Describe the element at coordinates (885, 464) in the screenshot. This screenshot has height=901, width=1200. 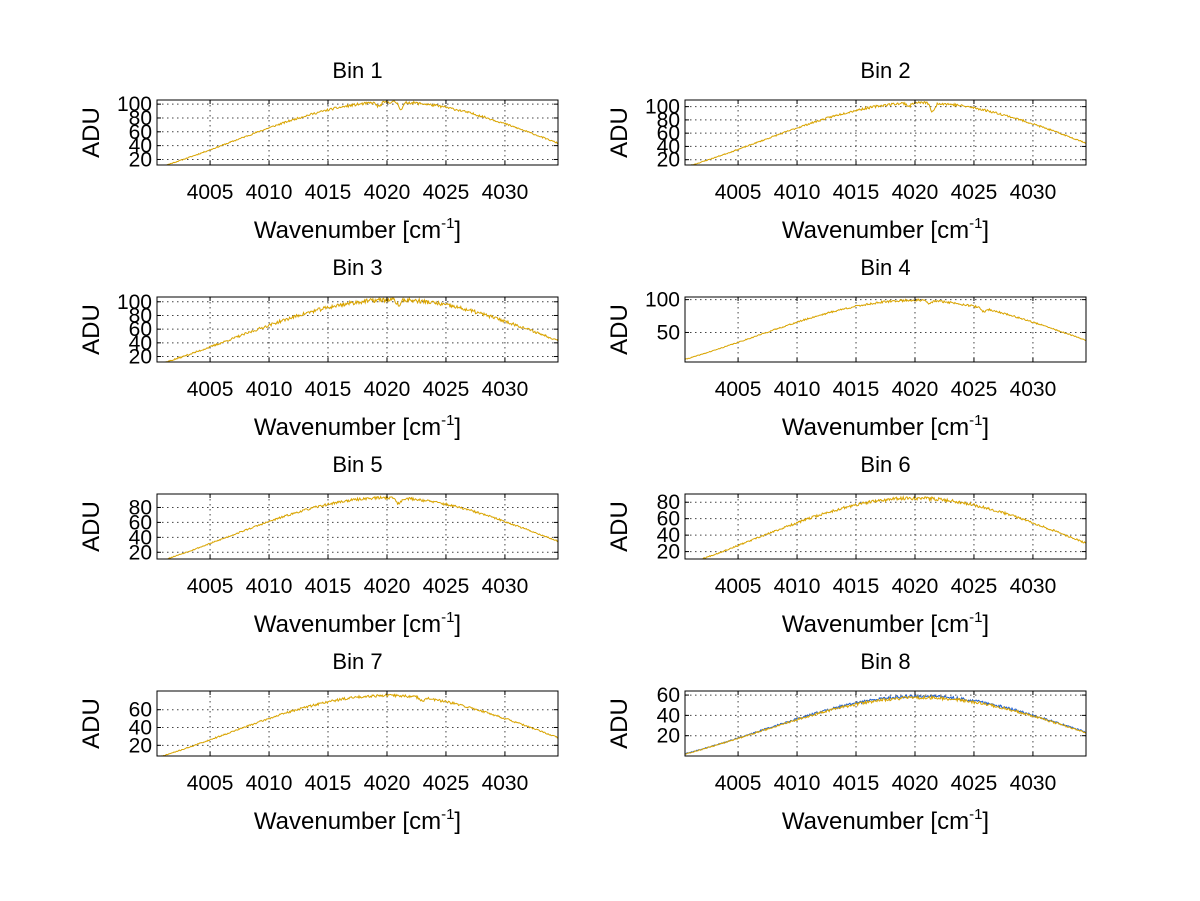
I see `subplot-title: Bin 6` at that location.